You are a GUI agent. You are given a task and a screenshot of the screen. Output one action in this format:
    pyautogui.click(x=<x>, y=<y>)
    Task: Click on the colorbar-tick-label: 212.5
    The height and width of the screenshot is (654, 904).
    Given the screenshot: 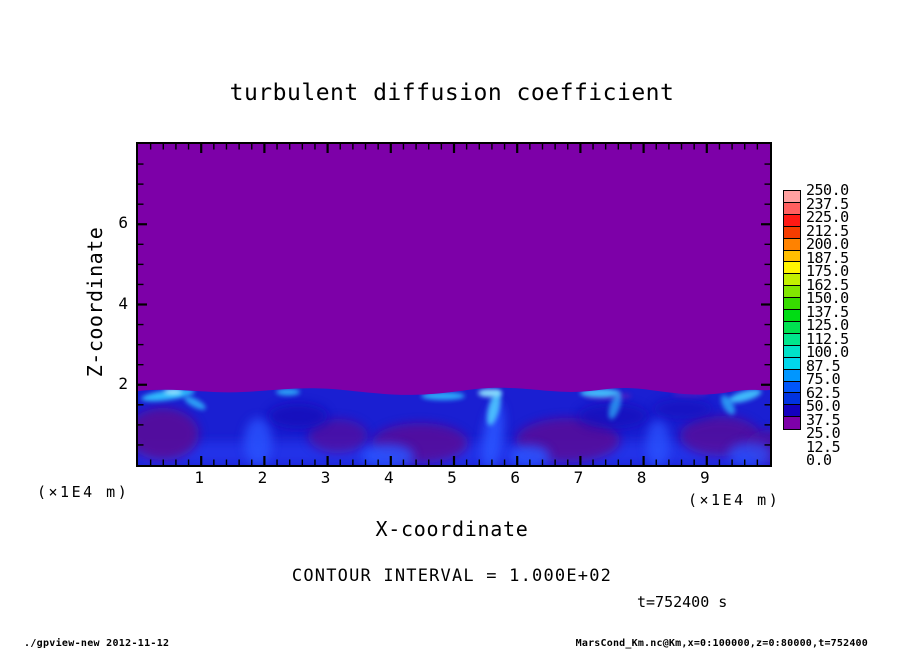 What is the action you would take?
    pyautogui.click(x=827, y=230)
    